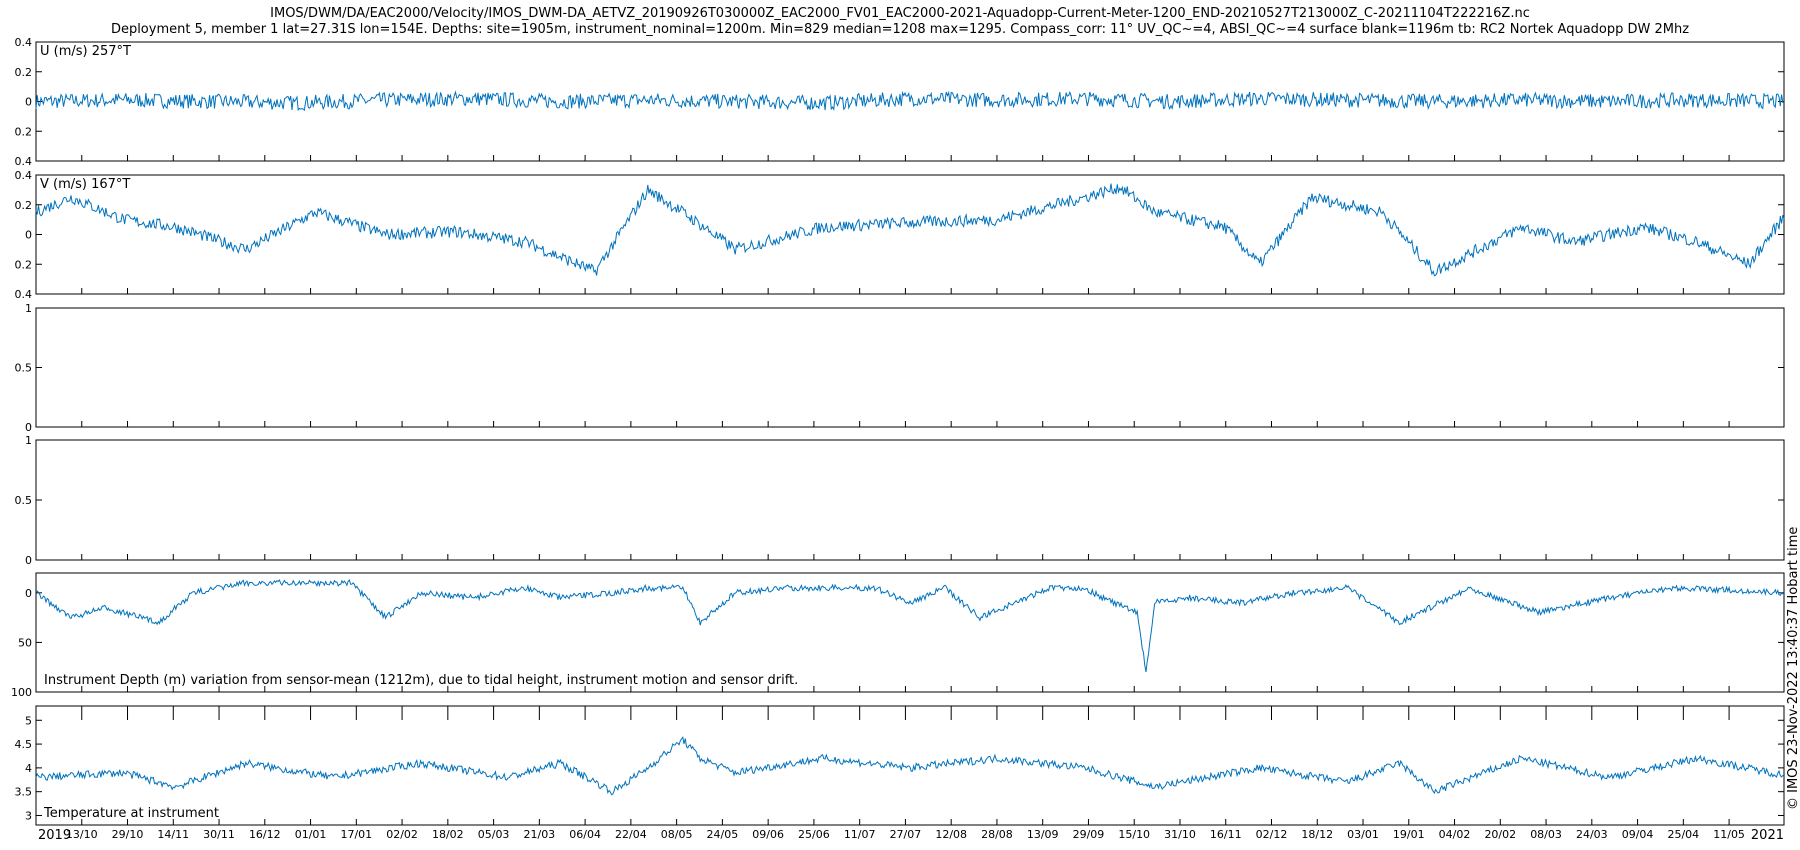 Image resolution: width=1800 pixels, height=850 pixels. Describe the element at coordinates (1409, 834) in the screenshot. I see `x-tick-label: 19/01` at that location.